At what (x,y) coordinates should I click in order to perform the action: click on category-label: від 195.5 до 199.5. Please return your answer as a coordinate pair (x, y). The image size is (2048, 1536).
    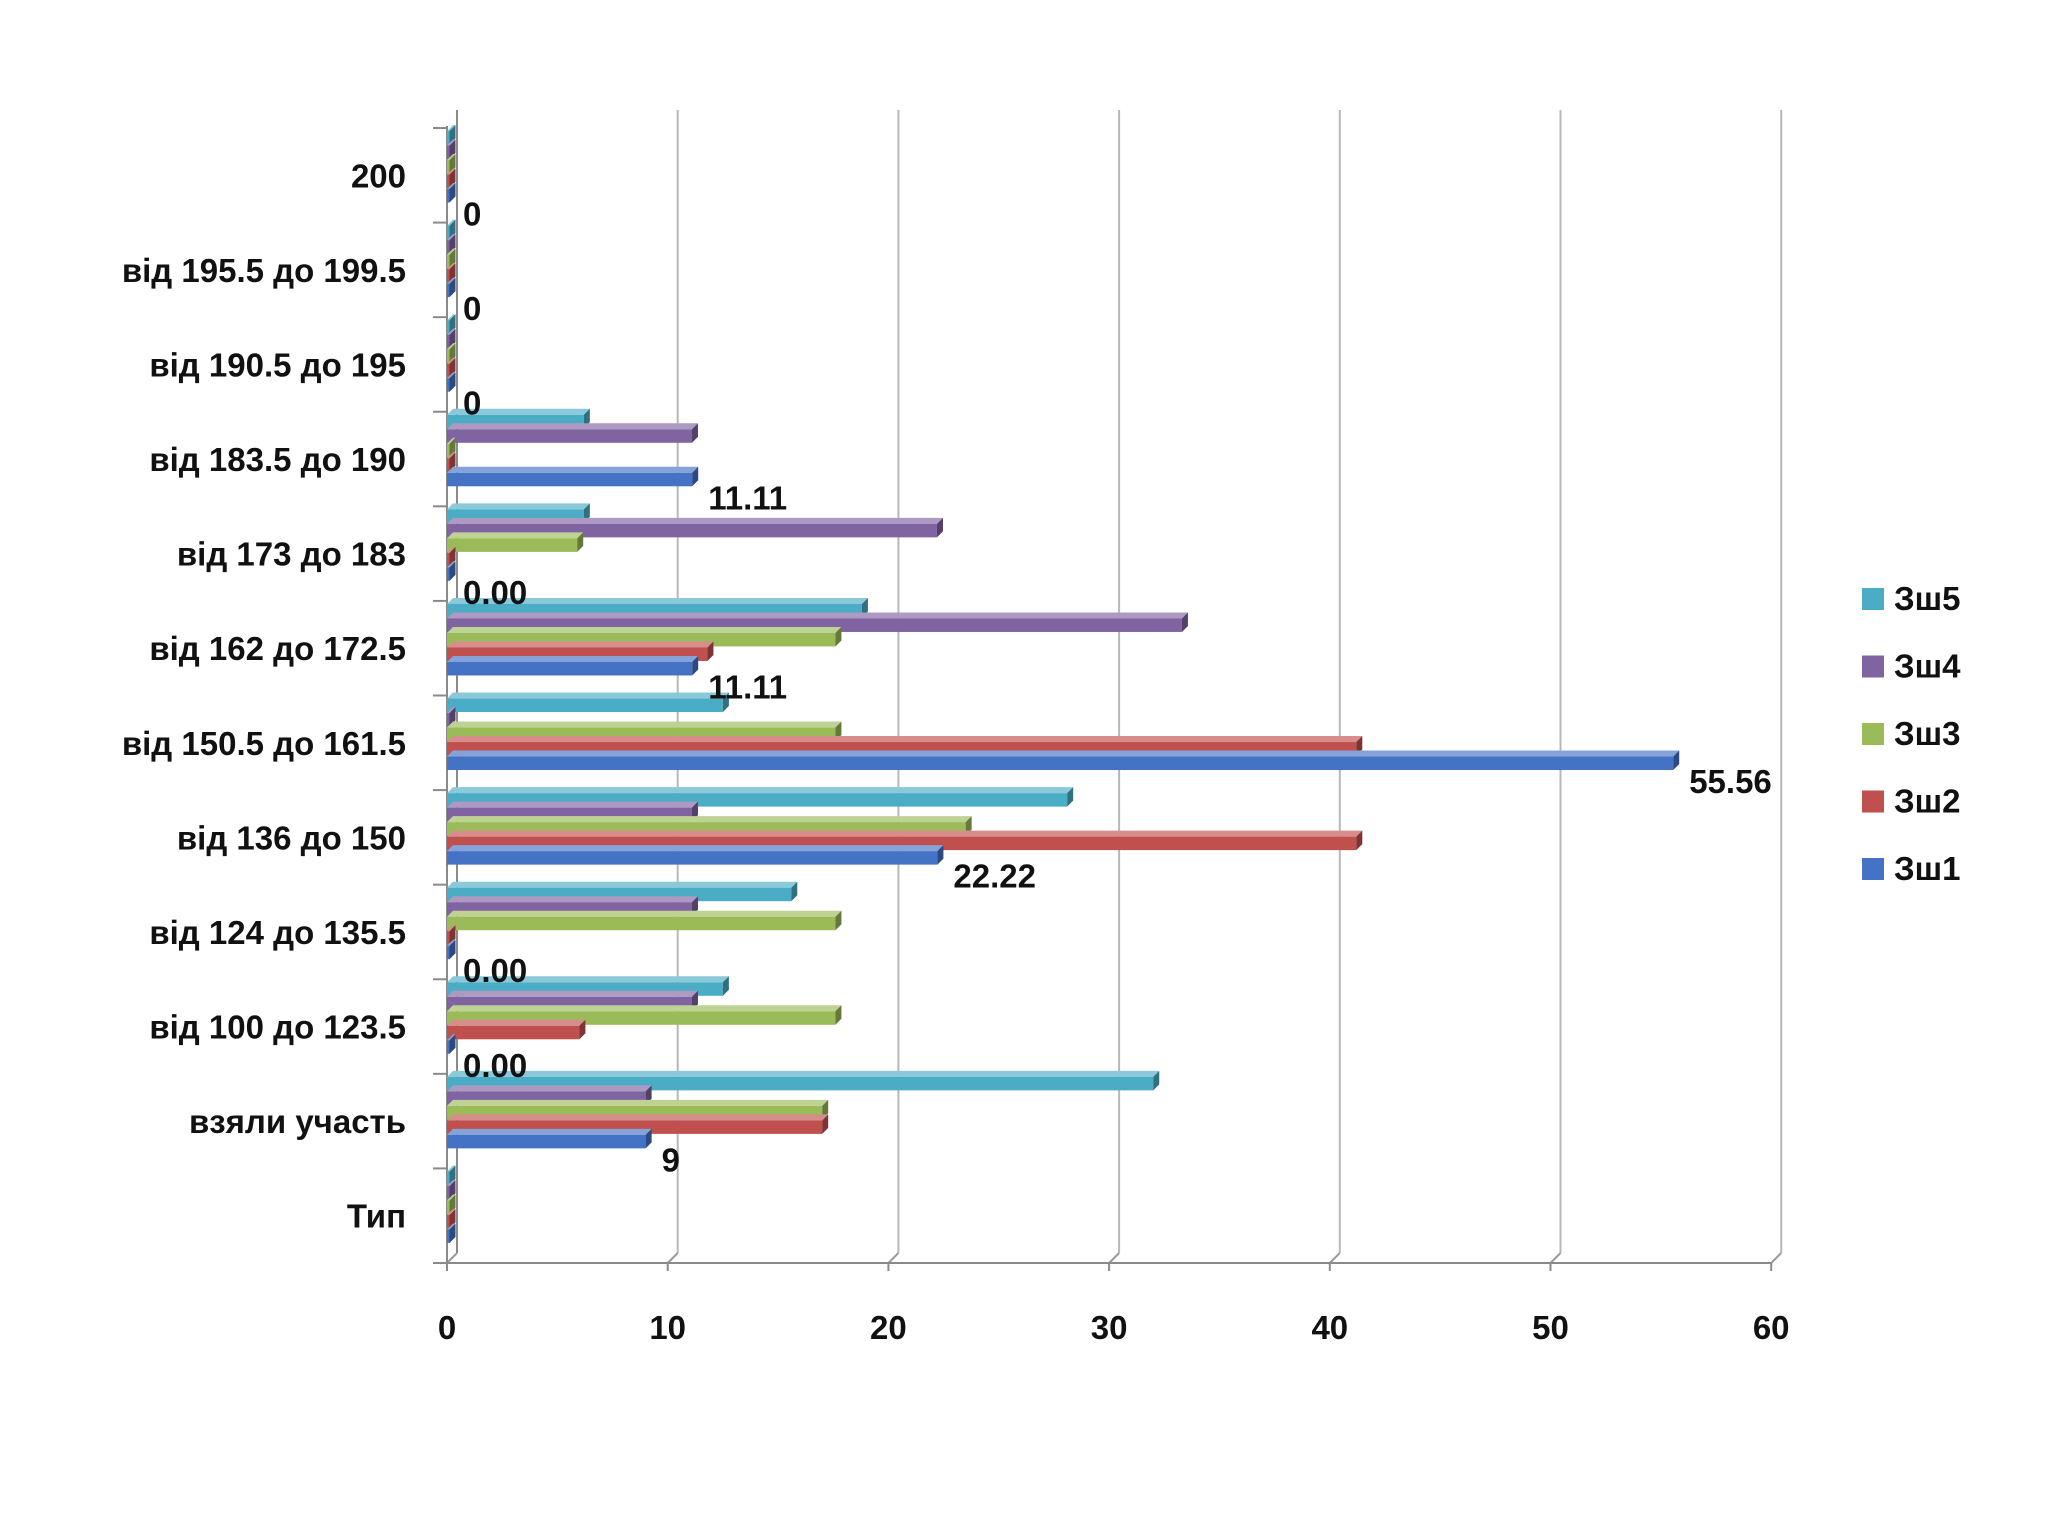
    Looking at the image, I should click on (264, 270).